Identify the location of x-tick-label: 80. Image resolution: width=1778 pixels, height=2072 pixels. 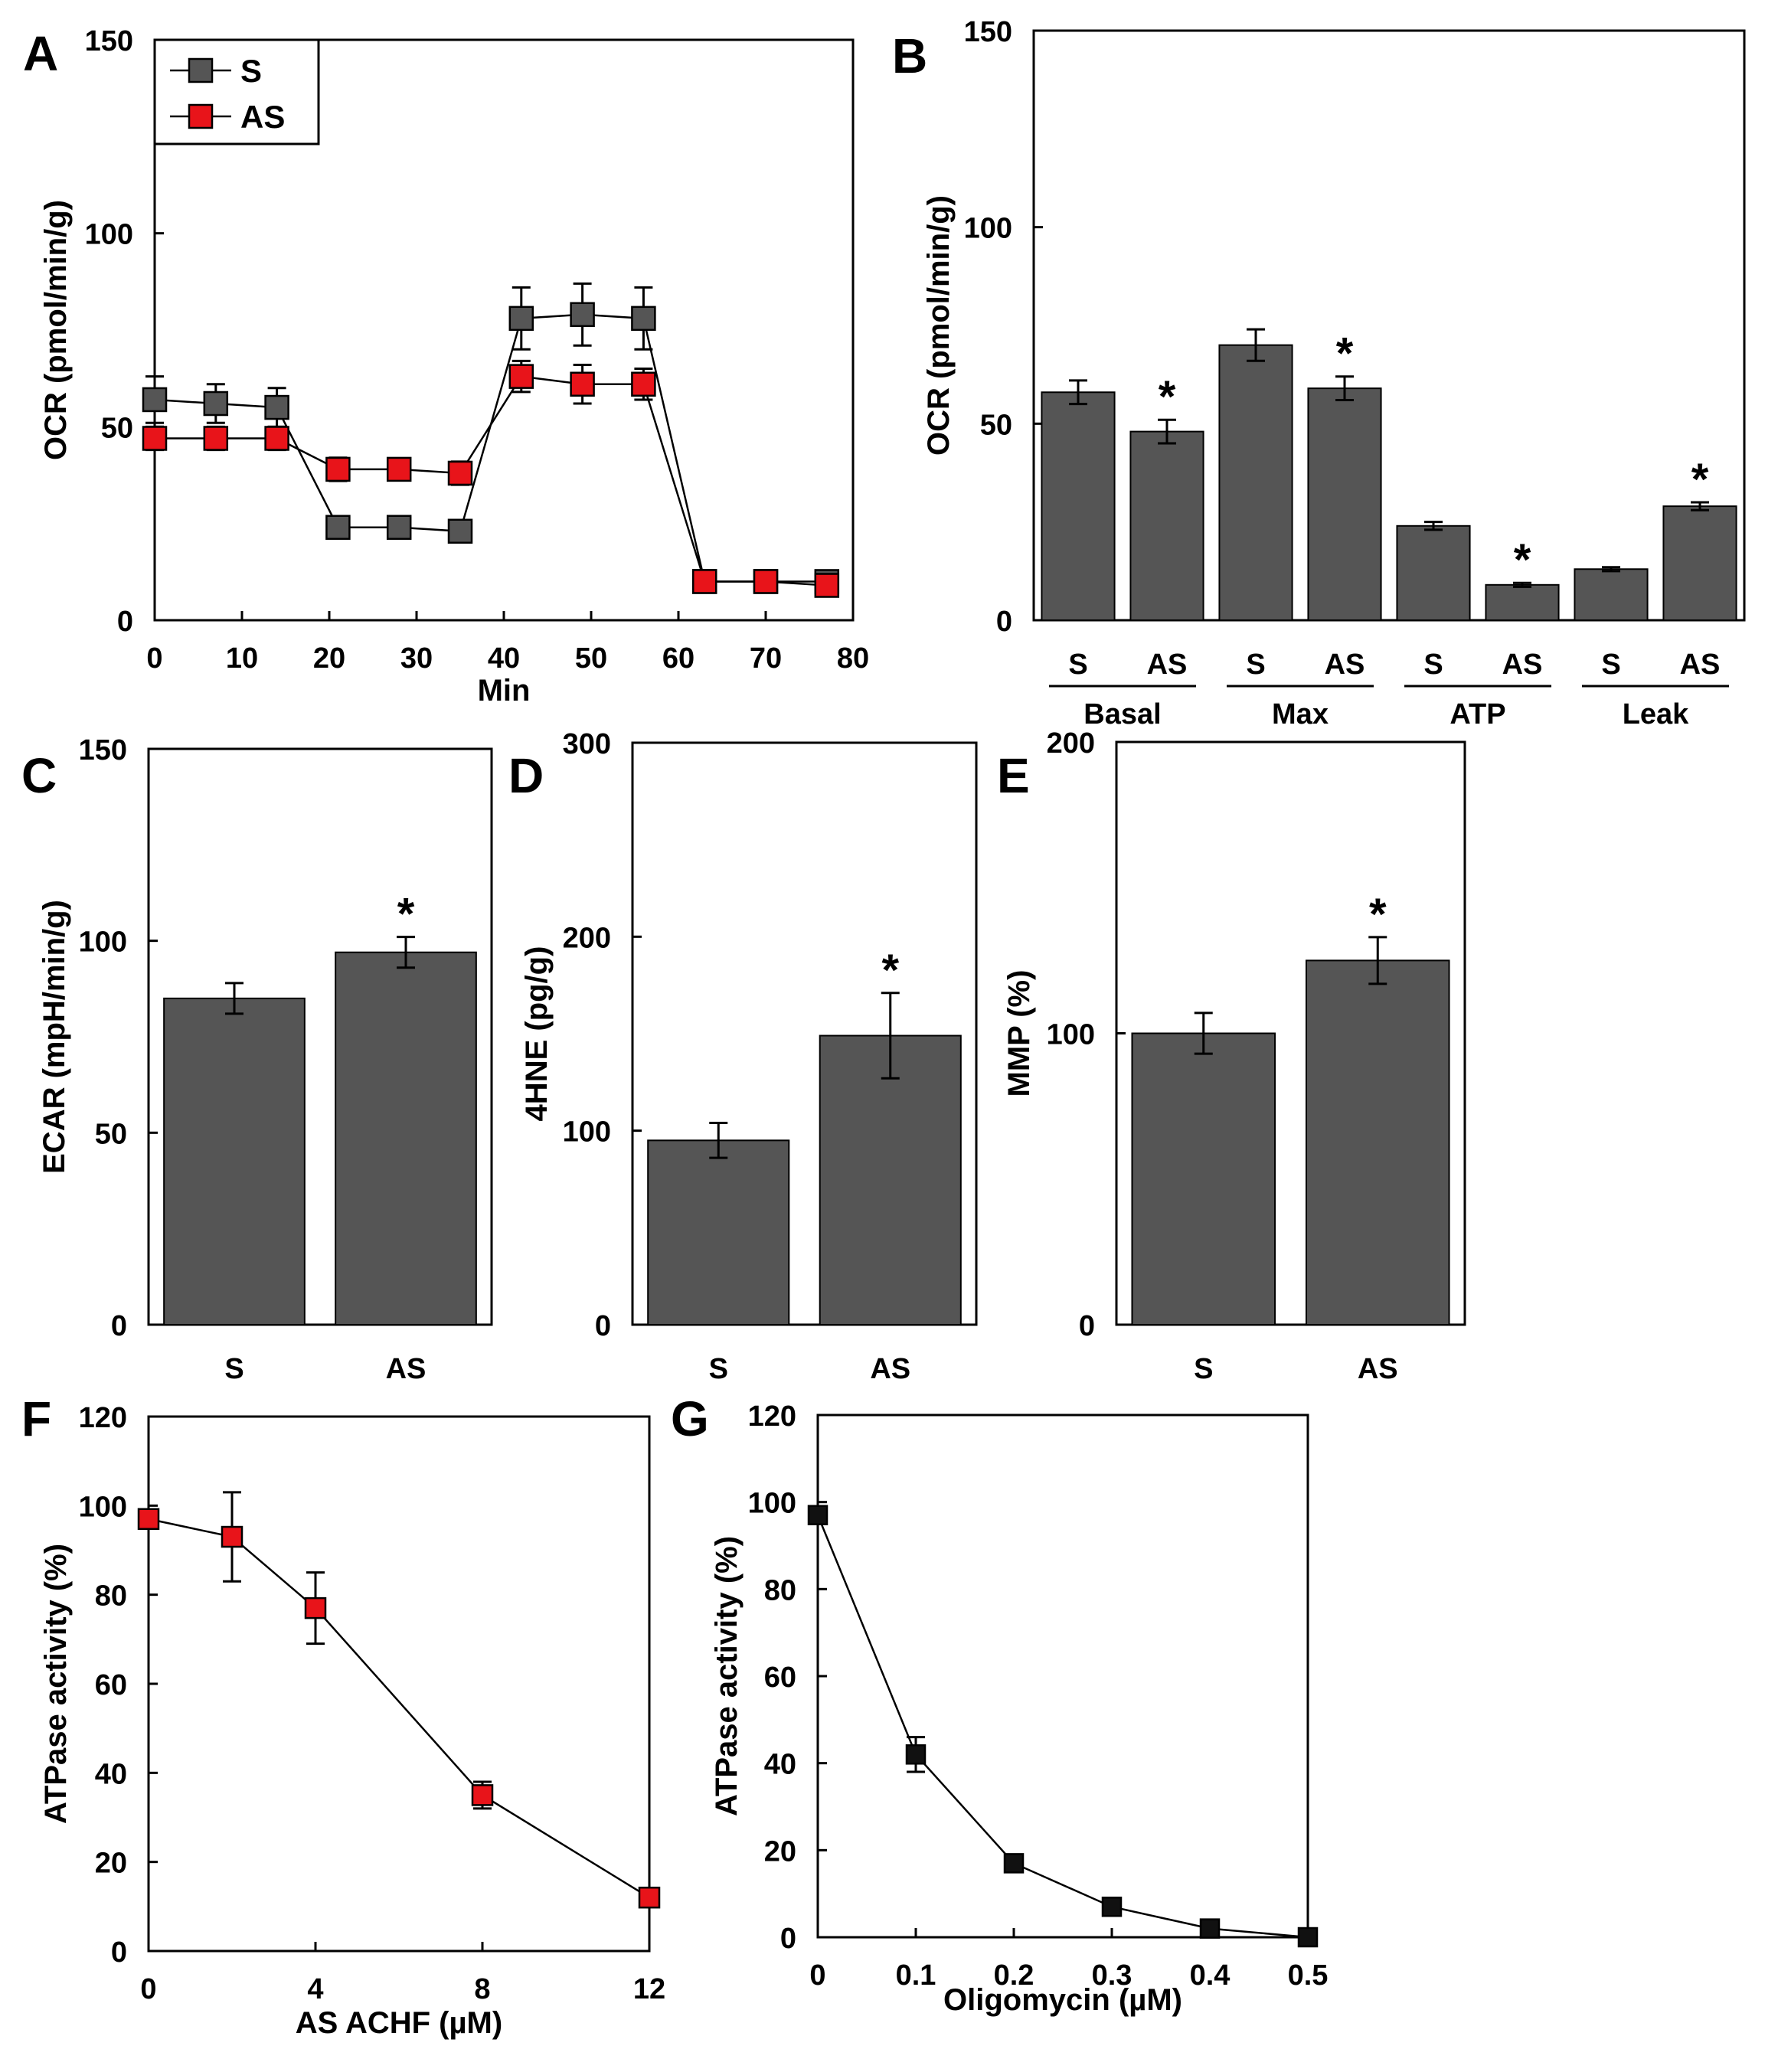
(853, 658).